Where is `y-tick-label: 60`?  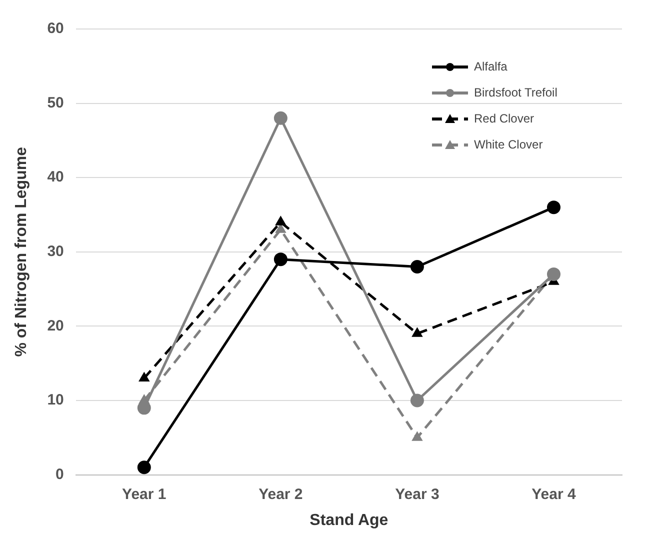 y-tick-label: 60 is located at coordinates (55, 29).